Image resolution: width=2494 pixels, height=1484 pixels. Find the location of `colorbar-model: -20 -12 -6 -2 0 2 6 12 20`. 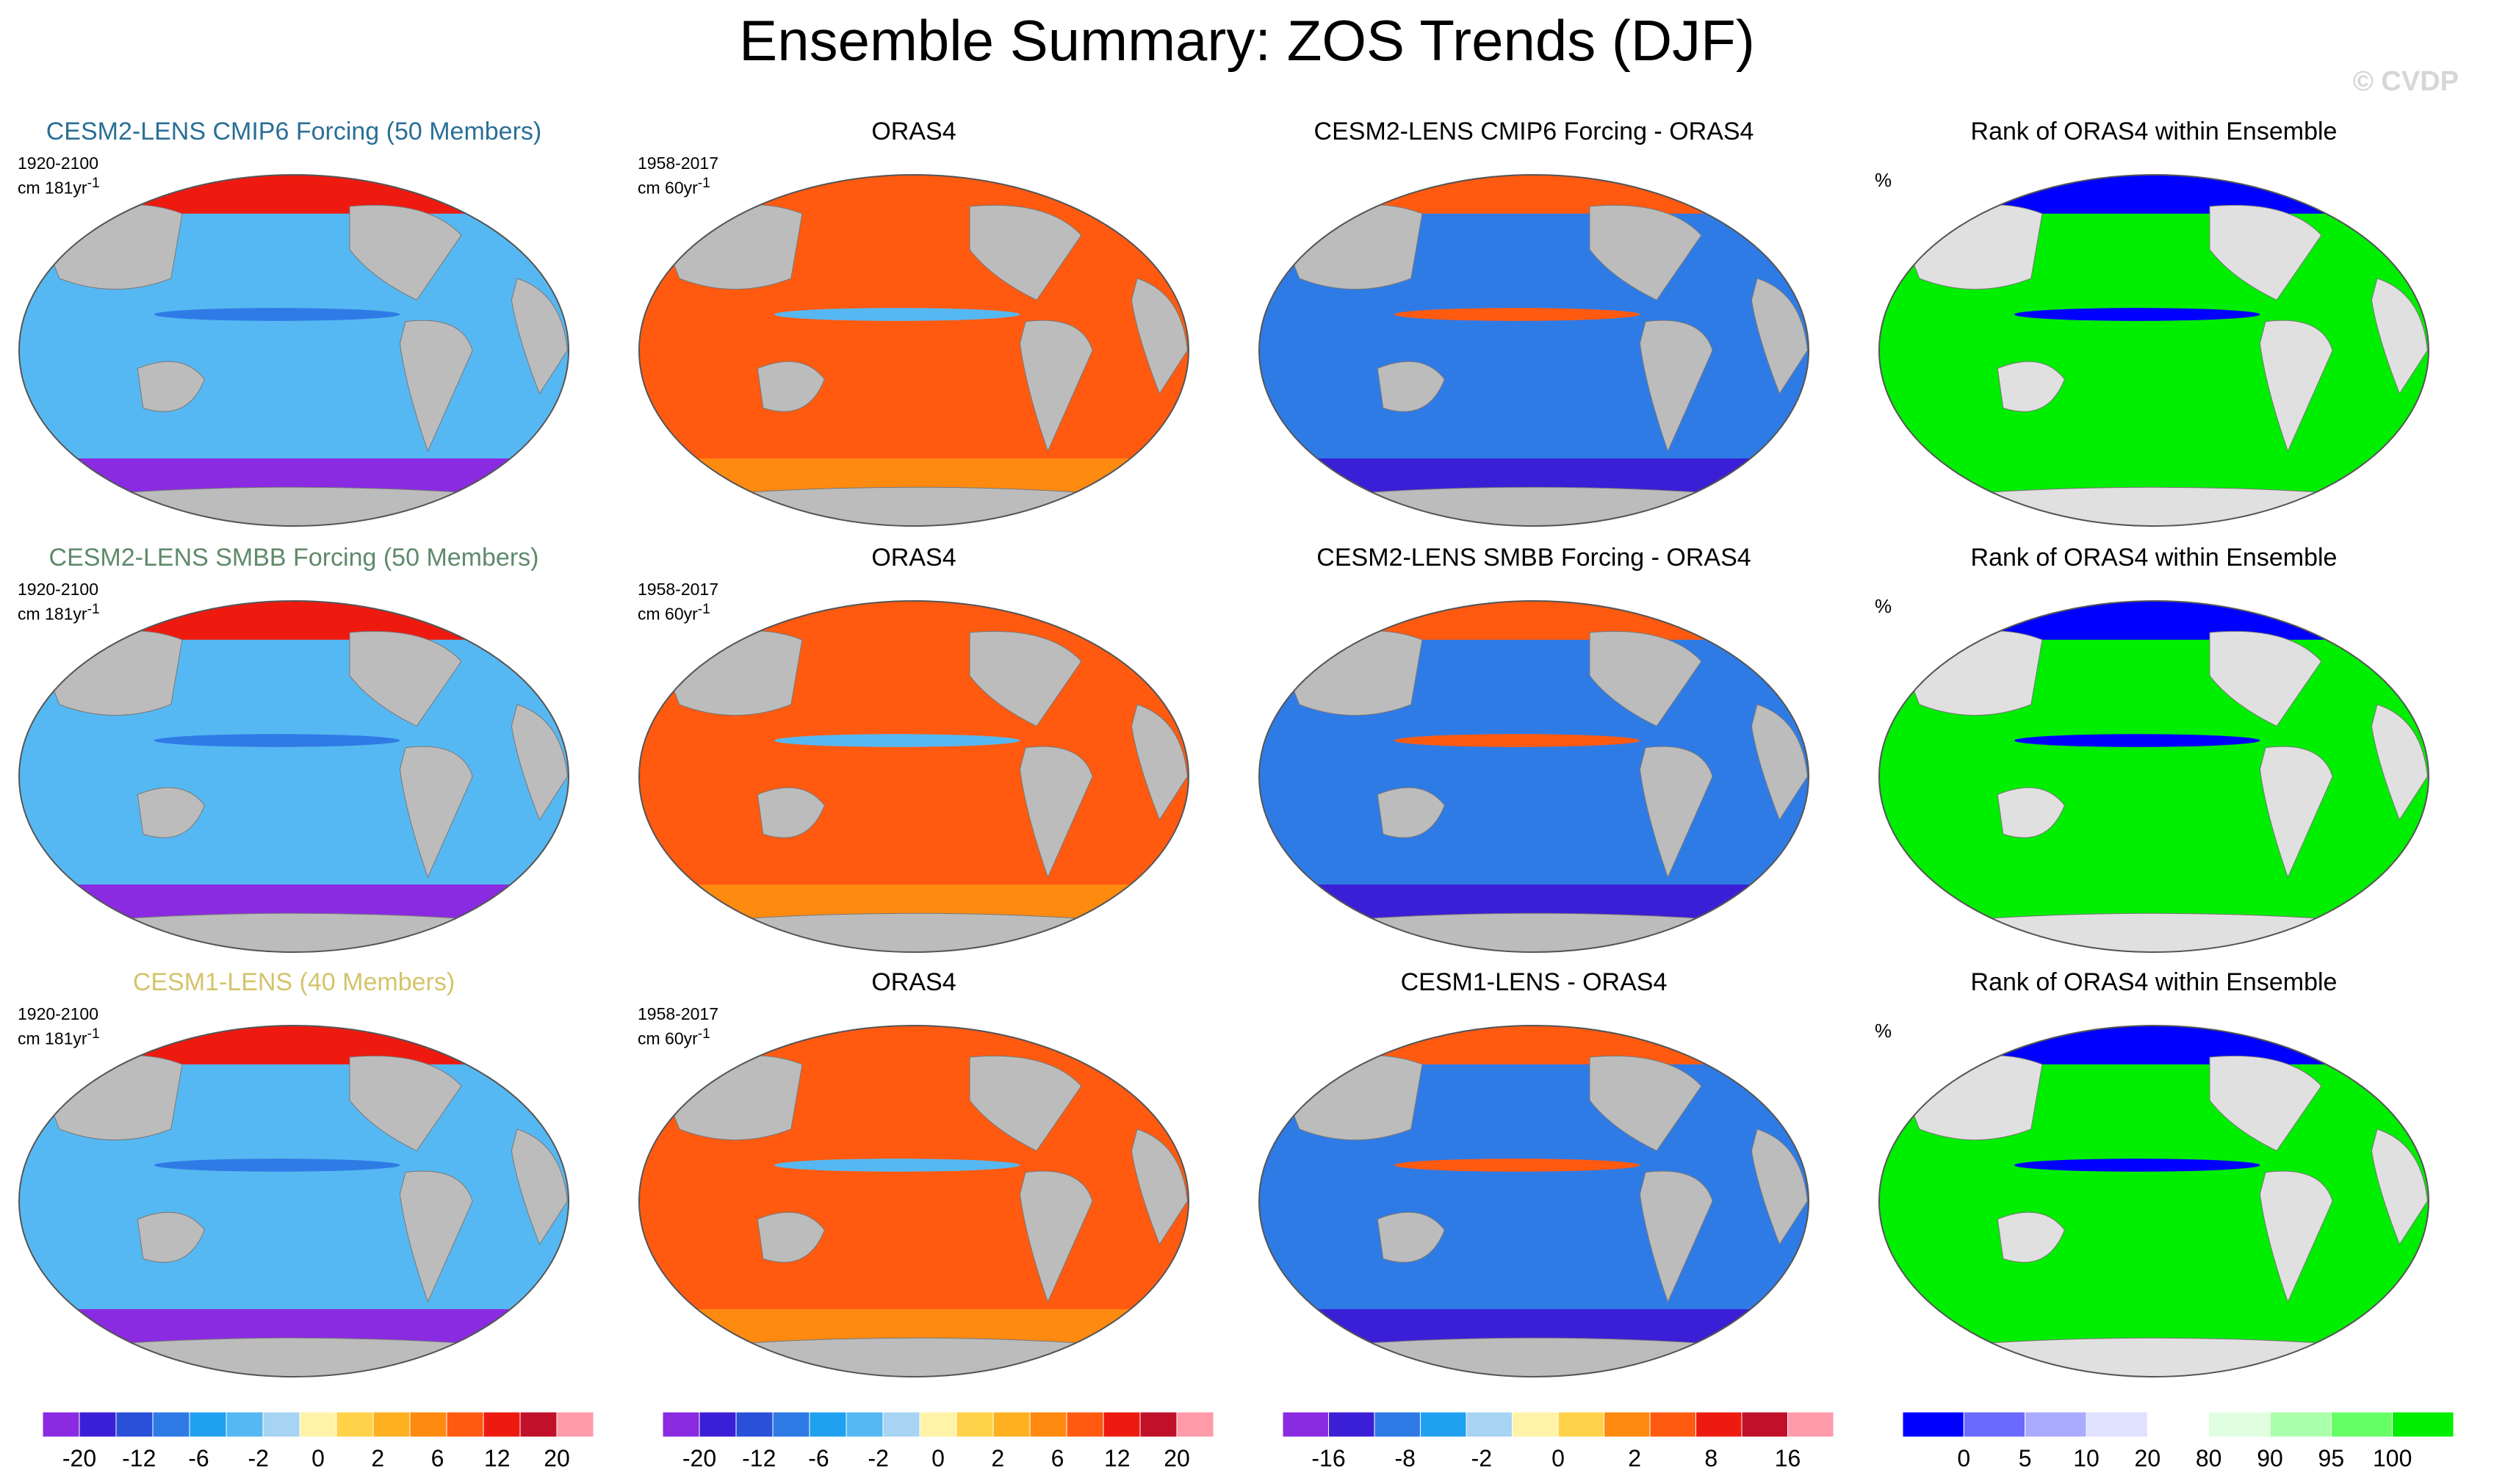

colorbar-model: -20 -12 -6 -2 0 2 6 12 20 is located at coordinates (318, 1446).